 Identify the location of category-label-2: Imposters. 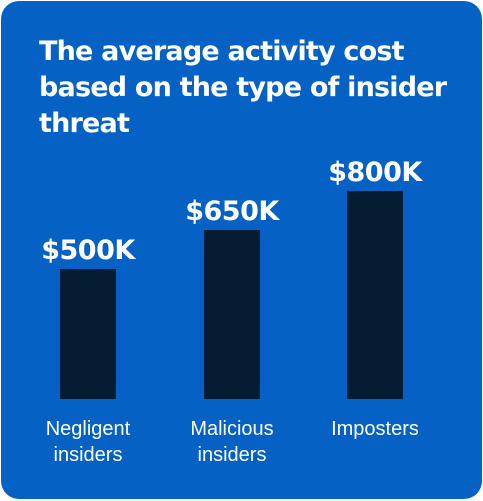
(375, 429).